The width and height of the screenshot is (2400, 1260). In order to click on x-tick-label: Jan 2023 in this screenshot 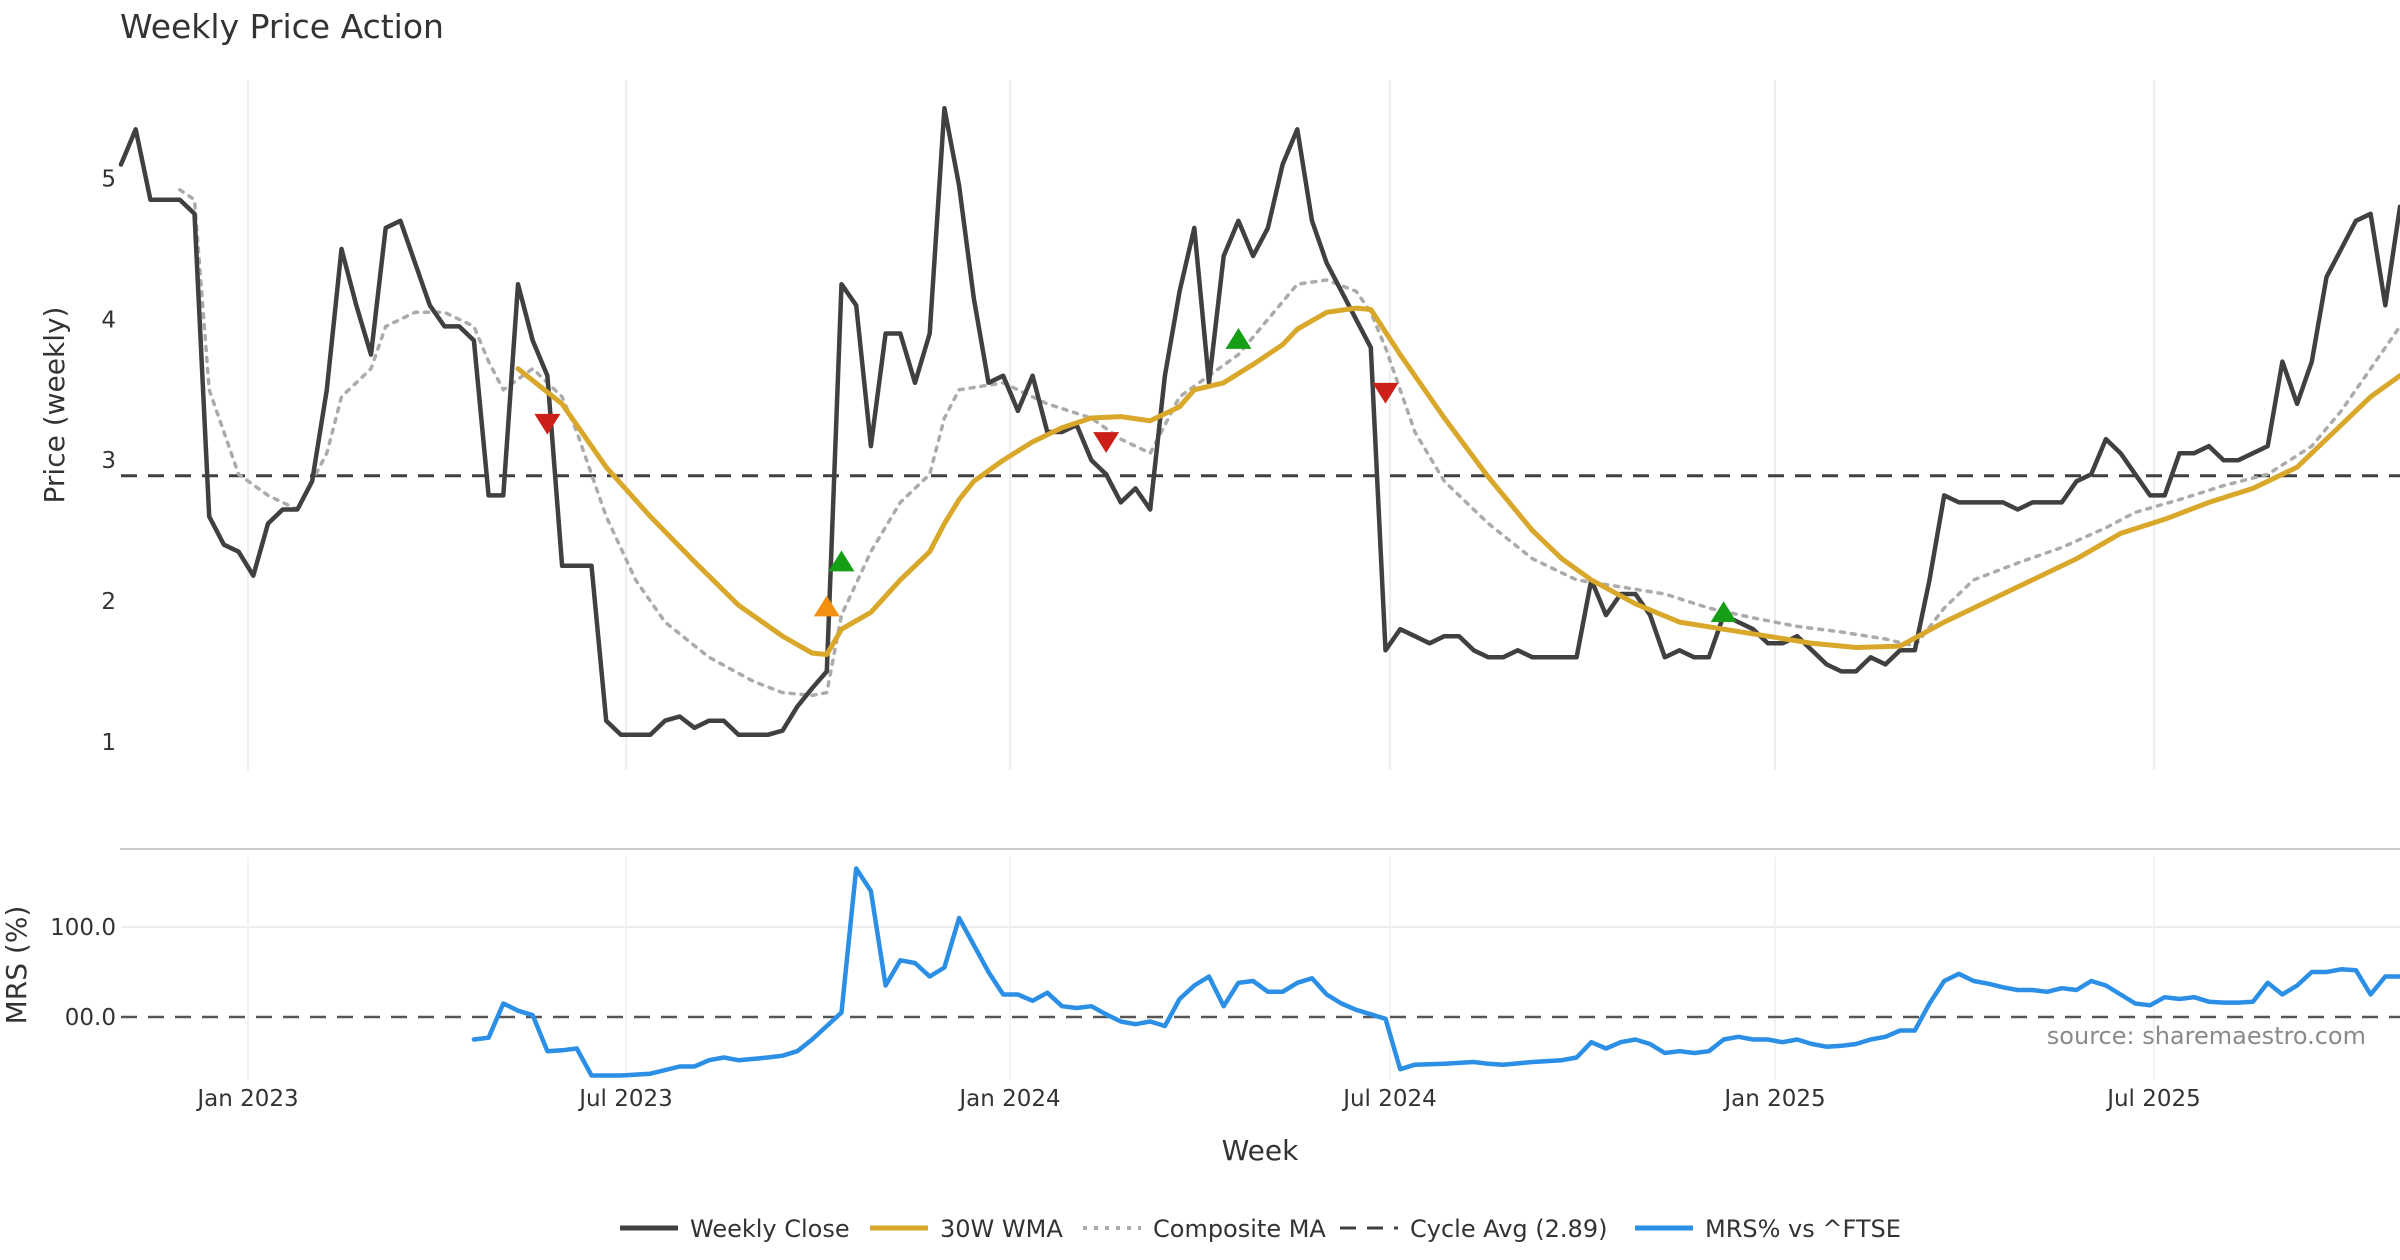, I will do `click(246, 1099)`.